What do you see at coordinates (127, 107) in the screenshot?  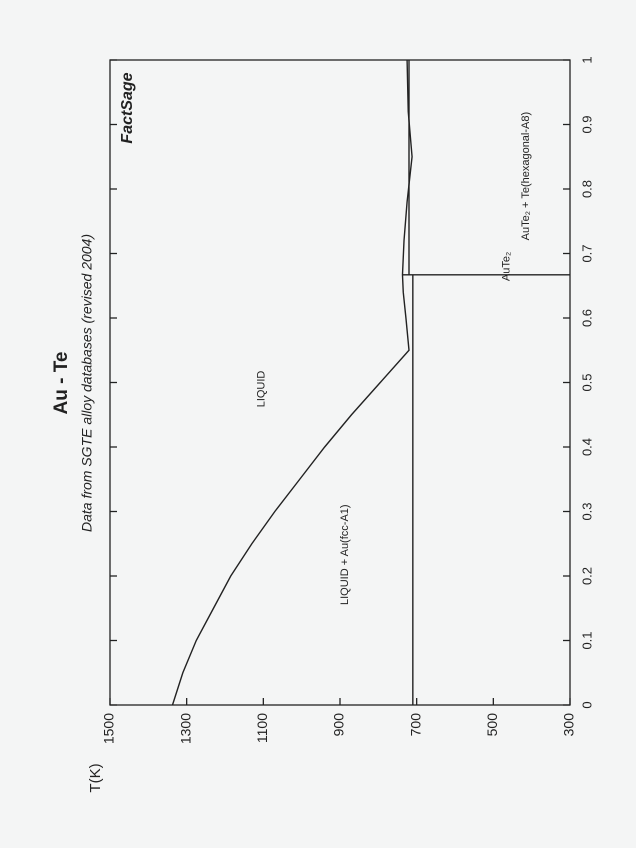 I see `logo: FactSage` at bounding box center [127, 107].